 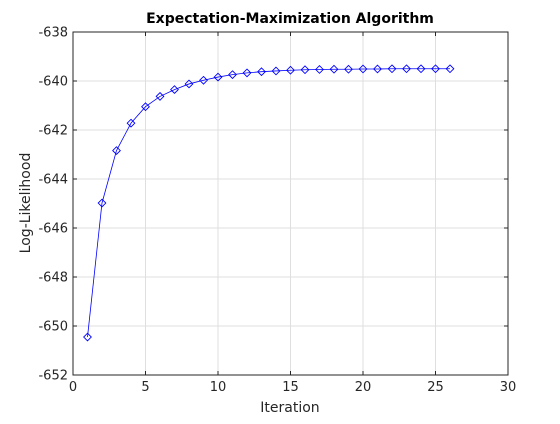 I want to click on y-tick-label: -652, so click(x=53, y=376).